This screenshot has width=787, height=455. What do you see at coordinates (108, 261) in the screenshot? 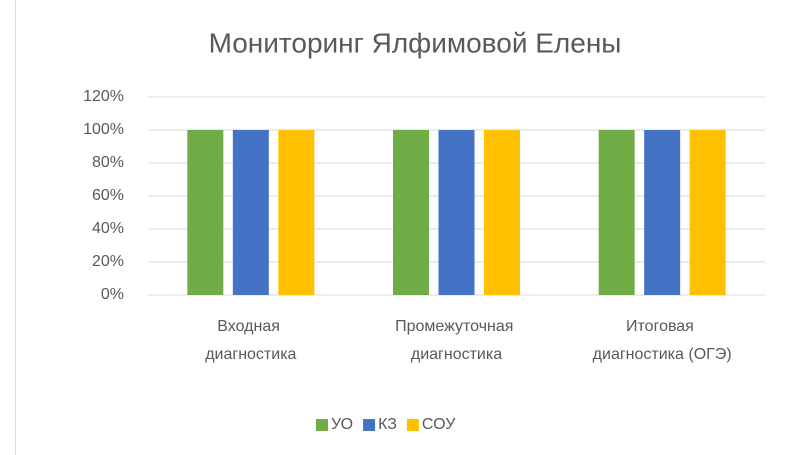
I see `y-tick-label: 20%` at bounding box center [108, 261].